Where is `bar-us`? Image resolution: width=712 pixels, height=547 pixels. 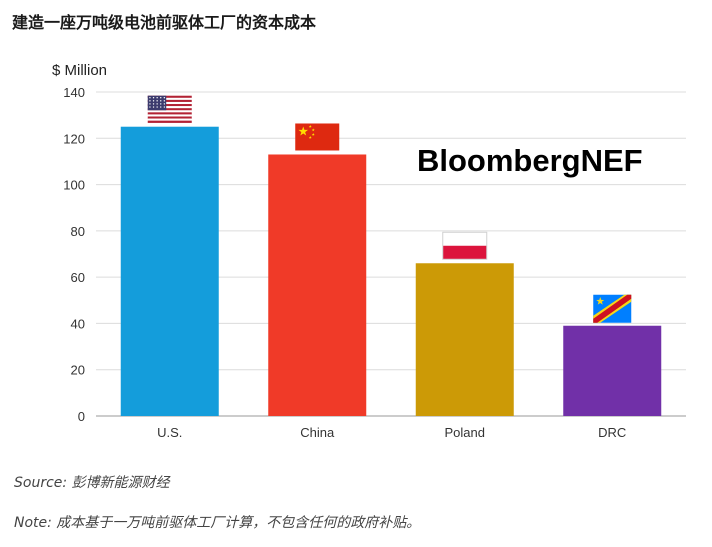
bar-us is located at coordinates (169, 271).